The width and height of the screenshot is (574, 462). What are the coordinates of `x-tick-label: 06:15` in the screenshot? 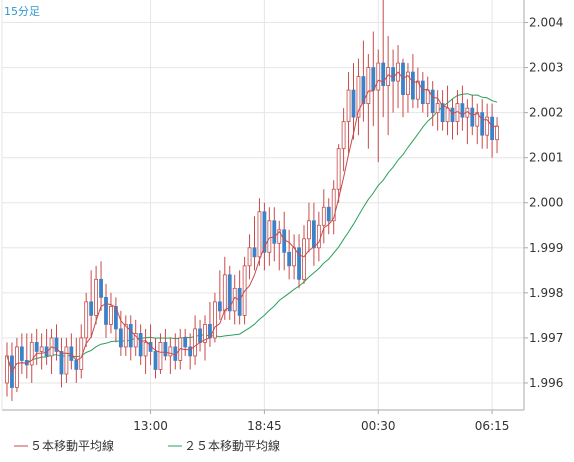 It's located at (492, 426).